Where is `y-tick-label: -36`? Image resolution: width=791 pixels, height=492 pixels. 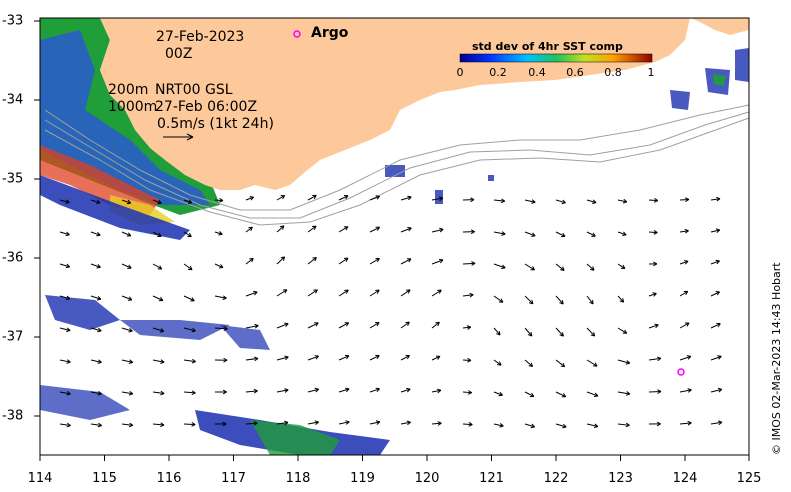
y-tick-label: -36 is located at coordinates (13, 258).